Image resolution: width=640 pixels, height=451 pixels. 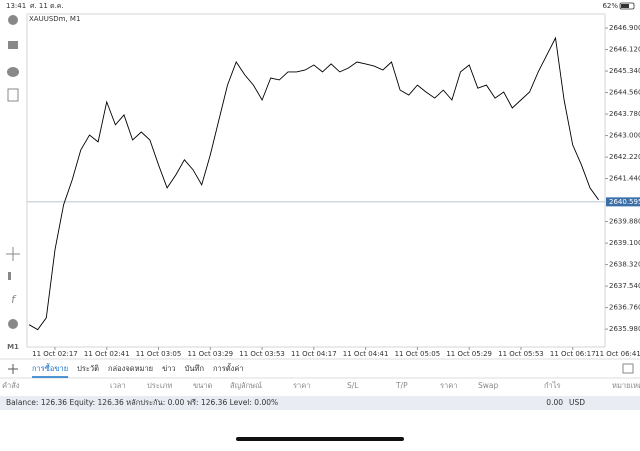 What do you see at coordinates (353, 385) in the screenshot?
I see `column-header: S/L` at bounding box center [353, 385].